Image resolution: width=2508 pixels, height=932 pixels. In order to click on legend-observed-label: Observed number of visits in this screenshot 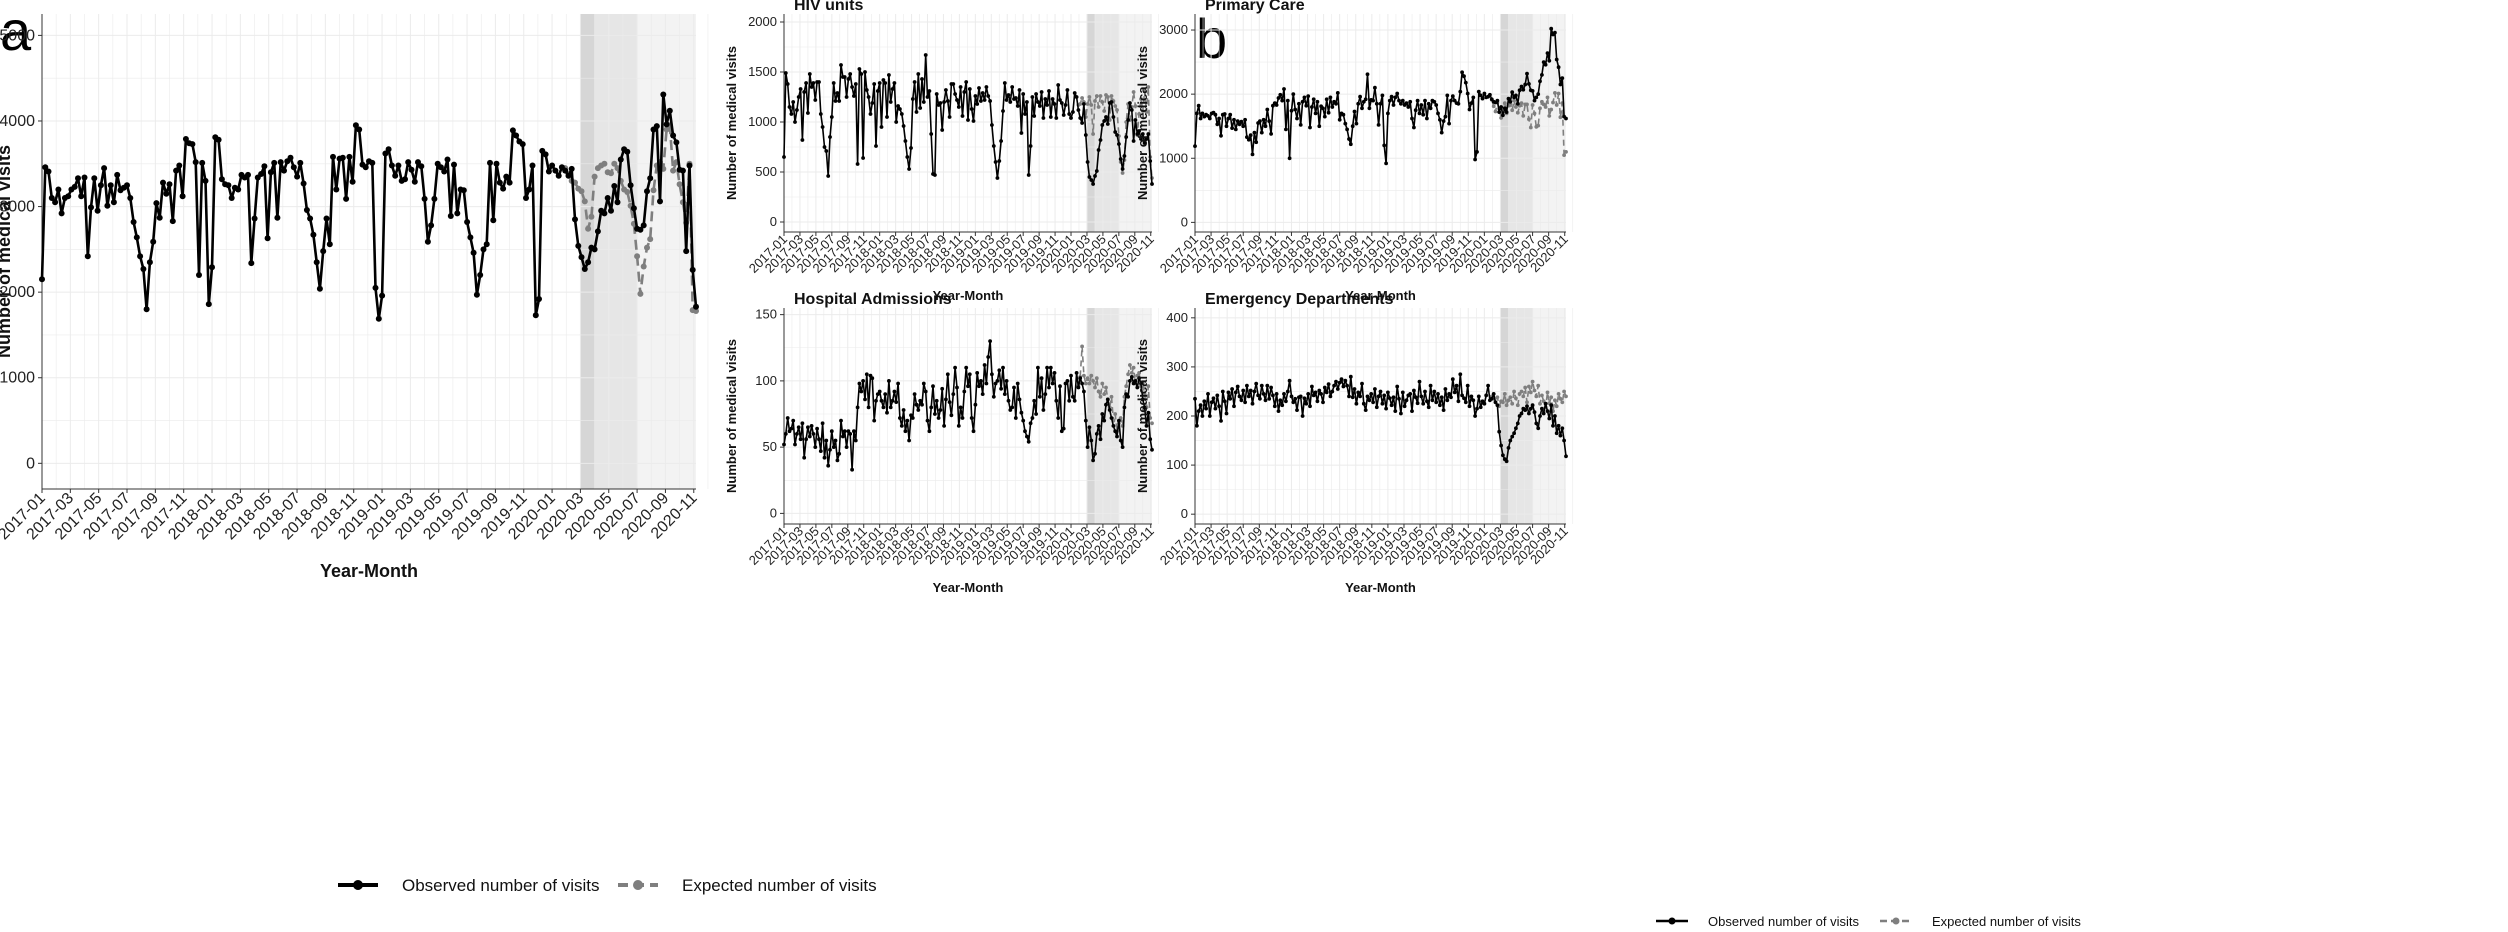, I will do `click(500, 885)`.